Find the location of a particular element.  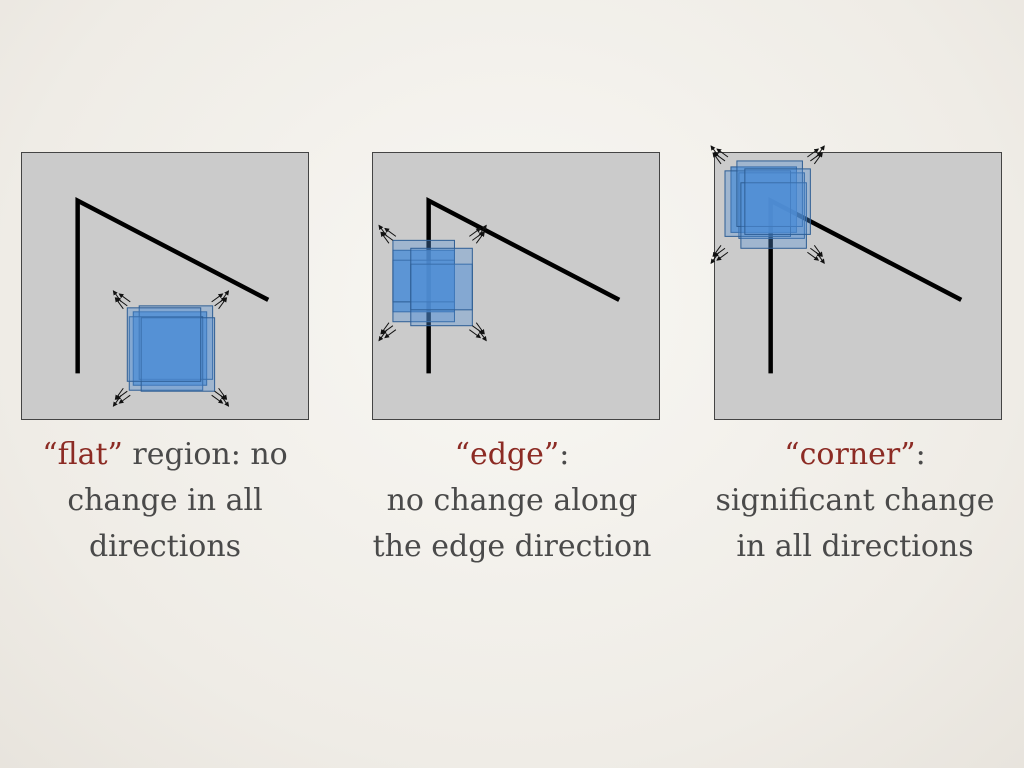

caption-term: “flat” is located at coordinates (82, 454).